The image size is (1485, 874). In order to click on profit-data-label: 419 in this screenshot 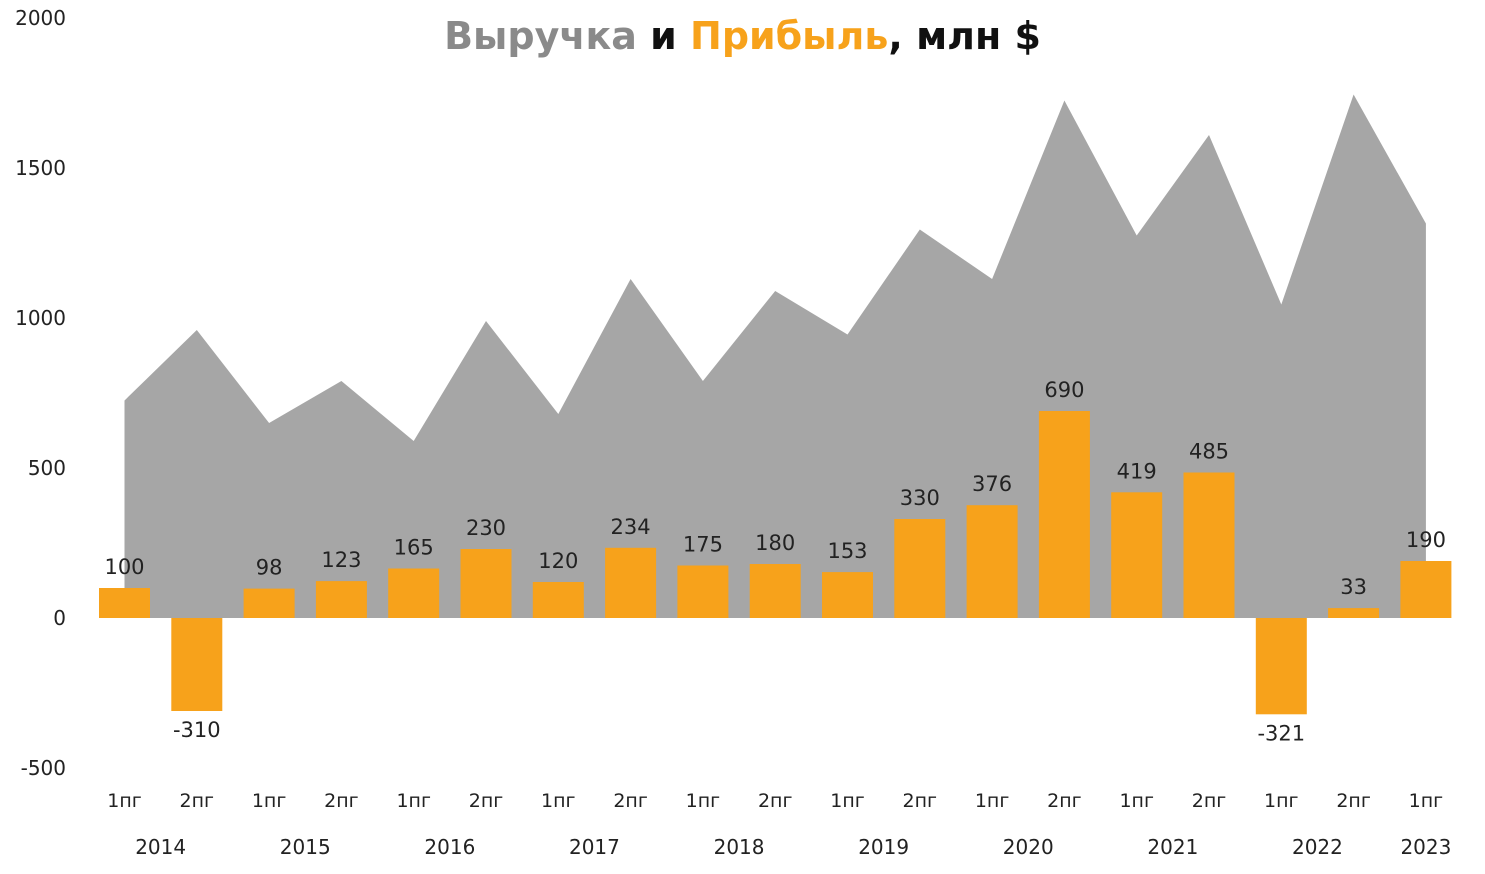, I will do `click(1137, 471)`.